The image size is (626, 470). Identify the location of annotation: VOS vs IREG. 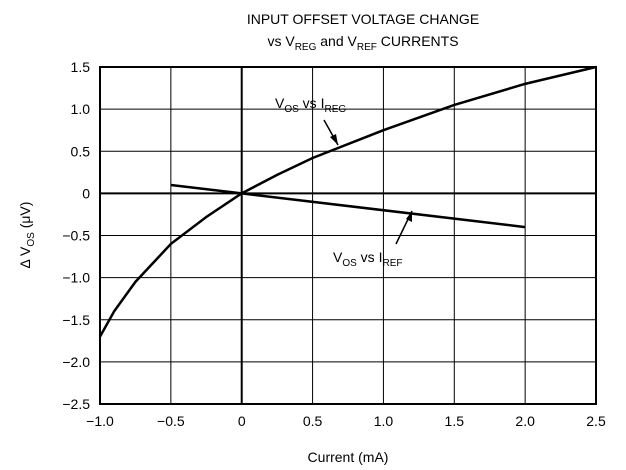
(310, 105).